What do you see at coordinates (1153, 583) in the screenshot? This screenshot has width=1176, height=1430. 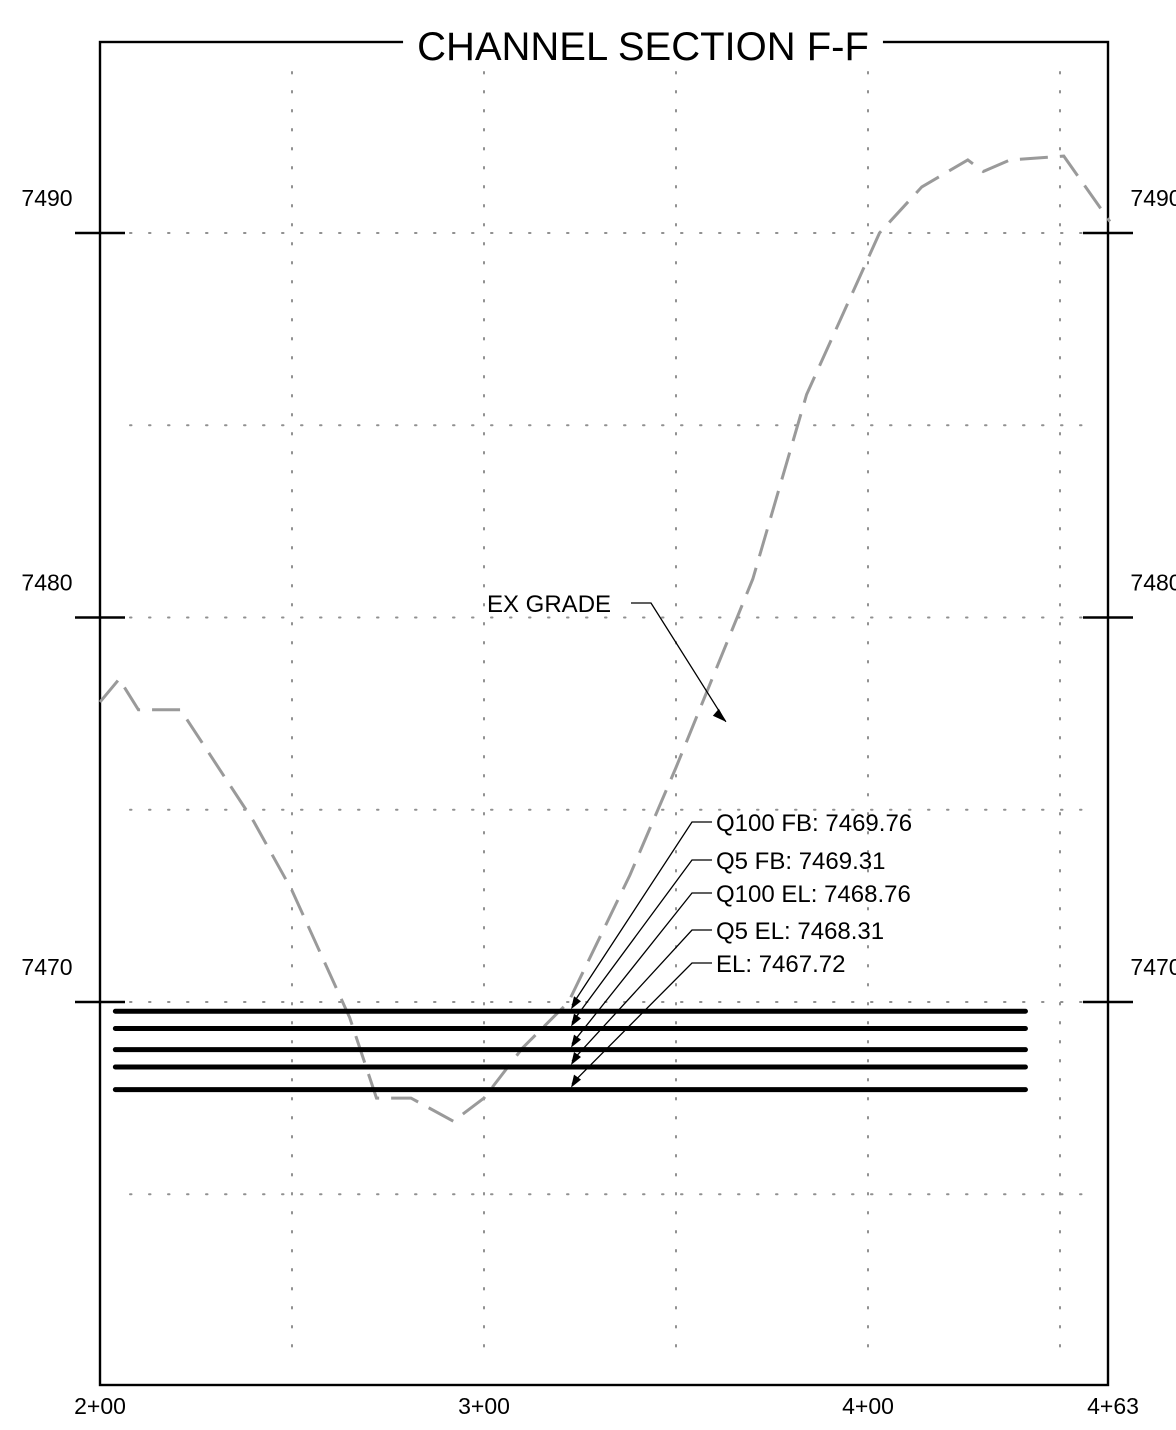 I see `y-tick-label-right: 7480` at bounding box center [1153, 583].